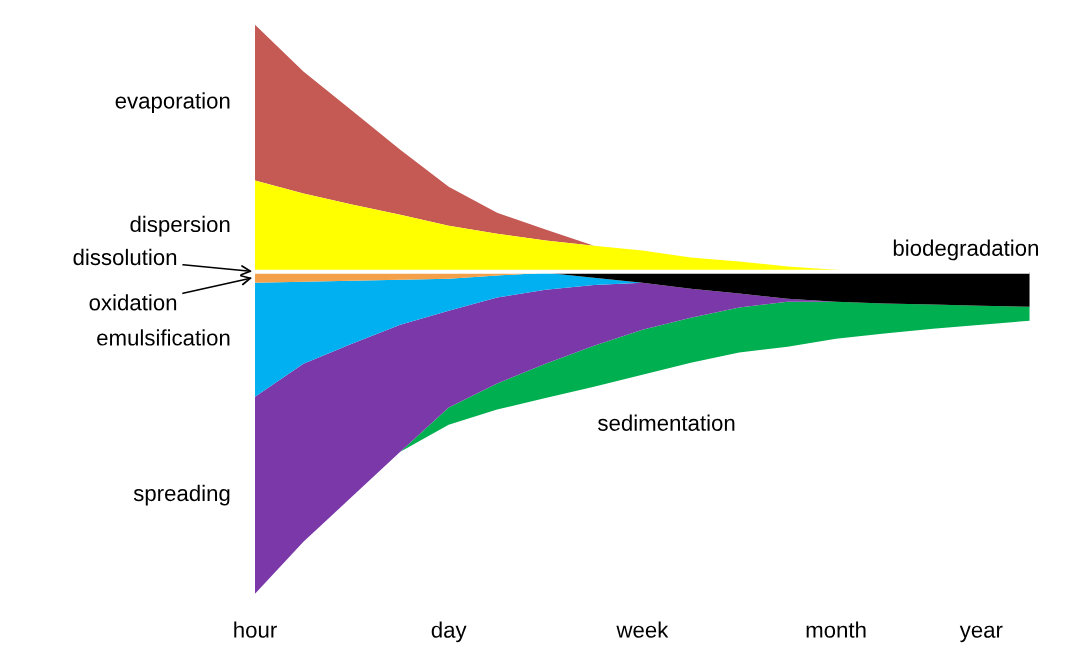 The width and height of the screenshot is (1076, 651). I want to click on series-label: evaporation, so click(172, 103).